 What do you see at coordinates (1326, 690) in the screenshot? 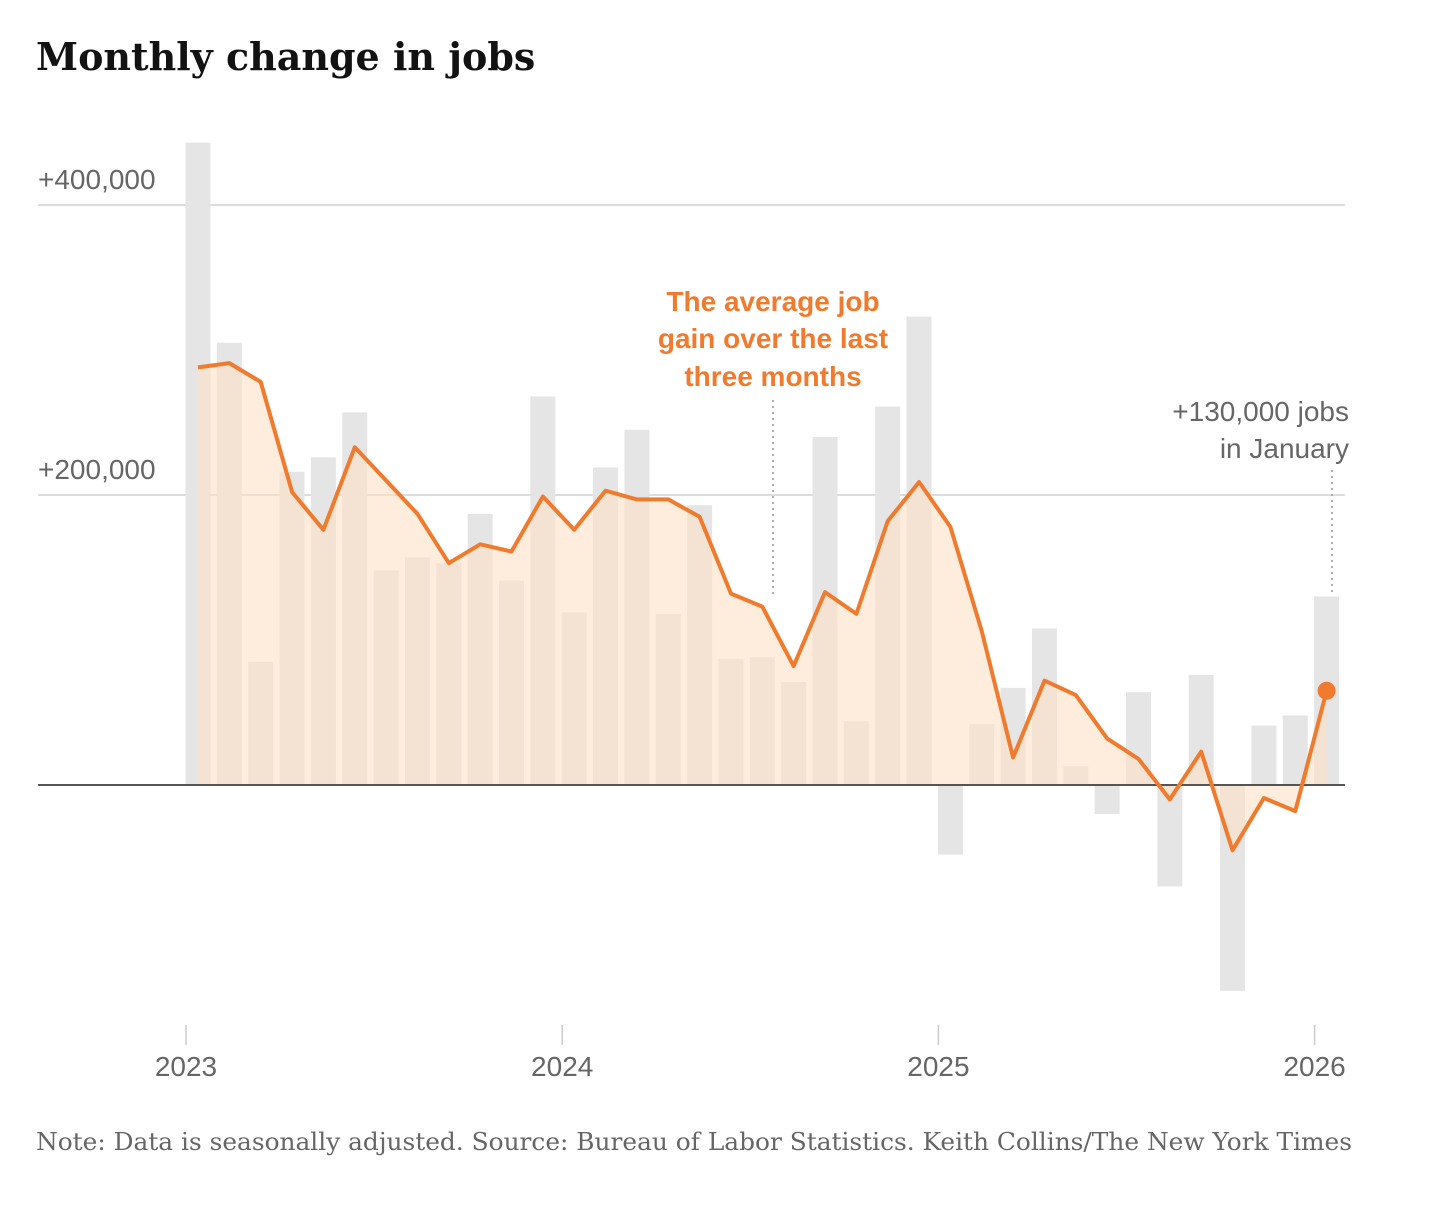
I see `latest-average-dot` at bounding box center [1326, 690].